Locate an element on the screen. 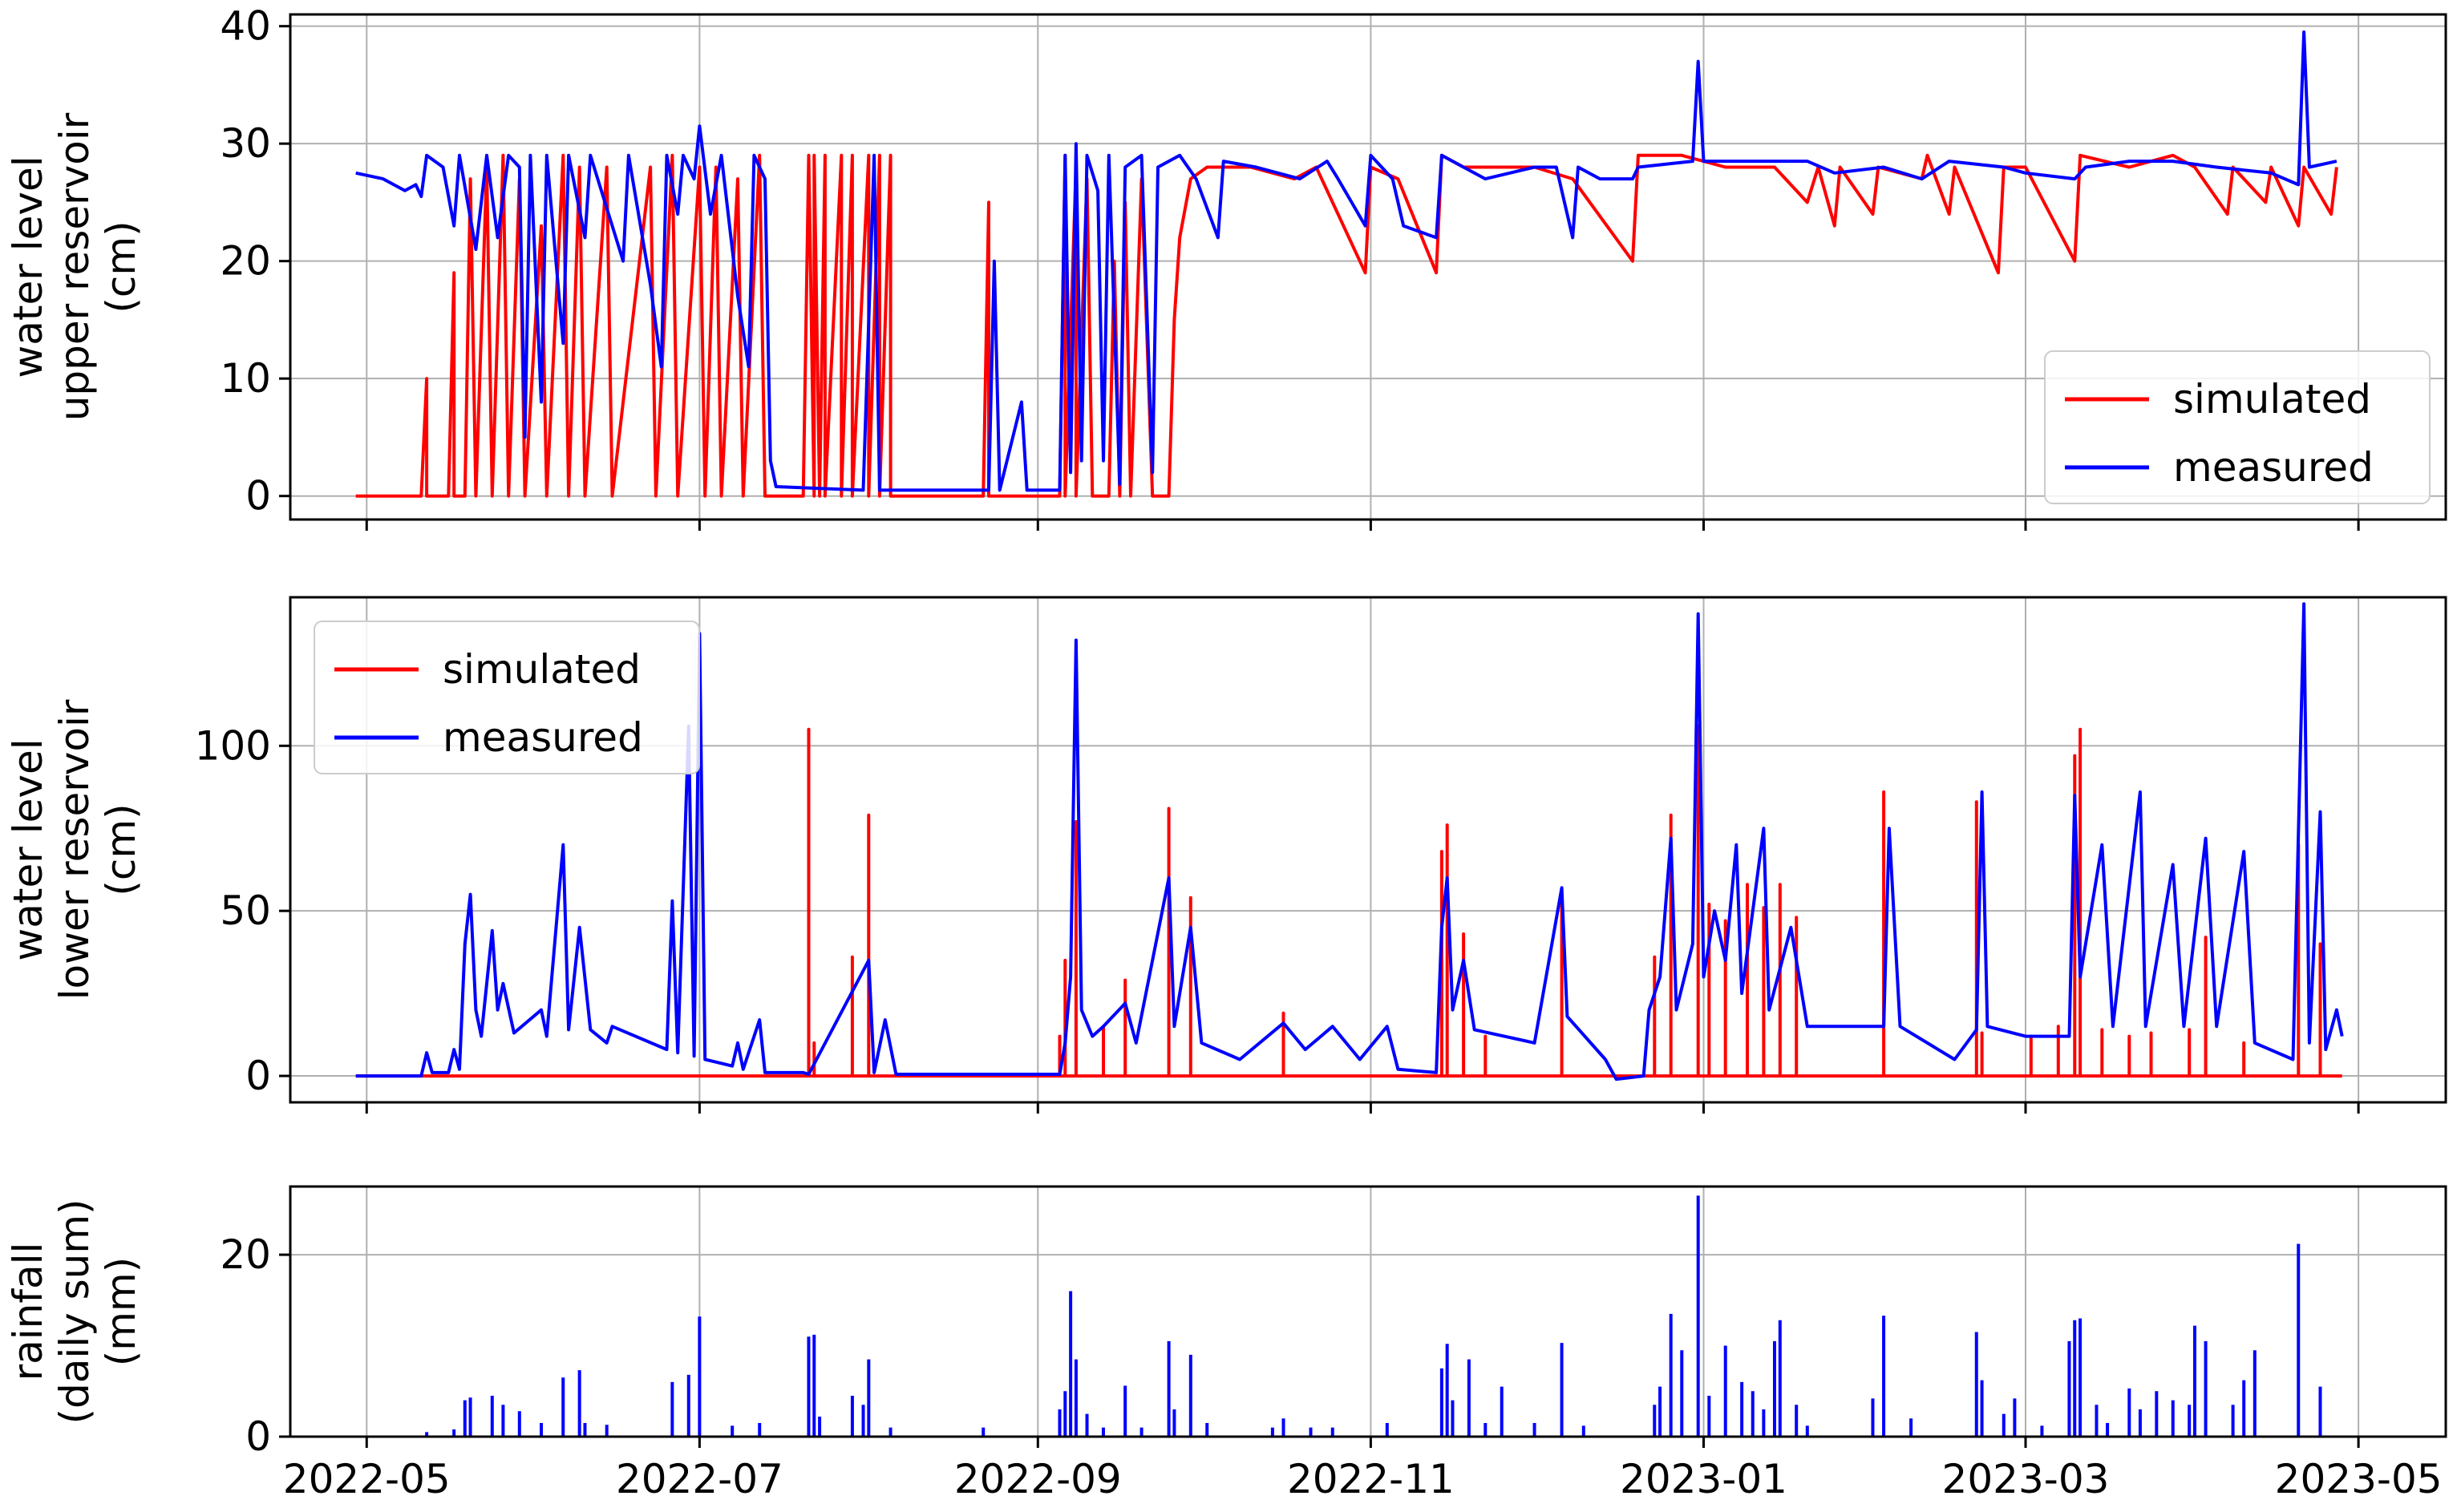  y-axis-label-line: (mm) is located at coordinates (121, 1311).